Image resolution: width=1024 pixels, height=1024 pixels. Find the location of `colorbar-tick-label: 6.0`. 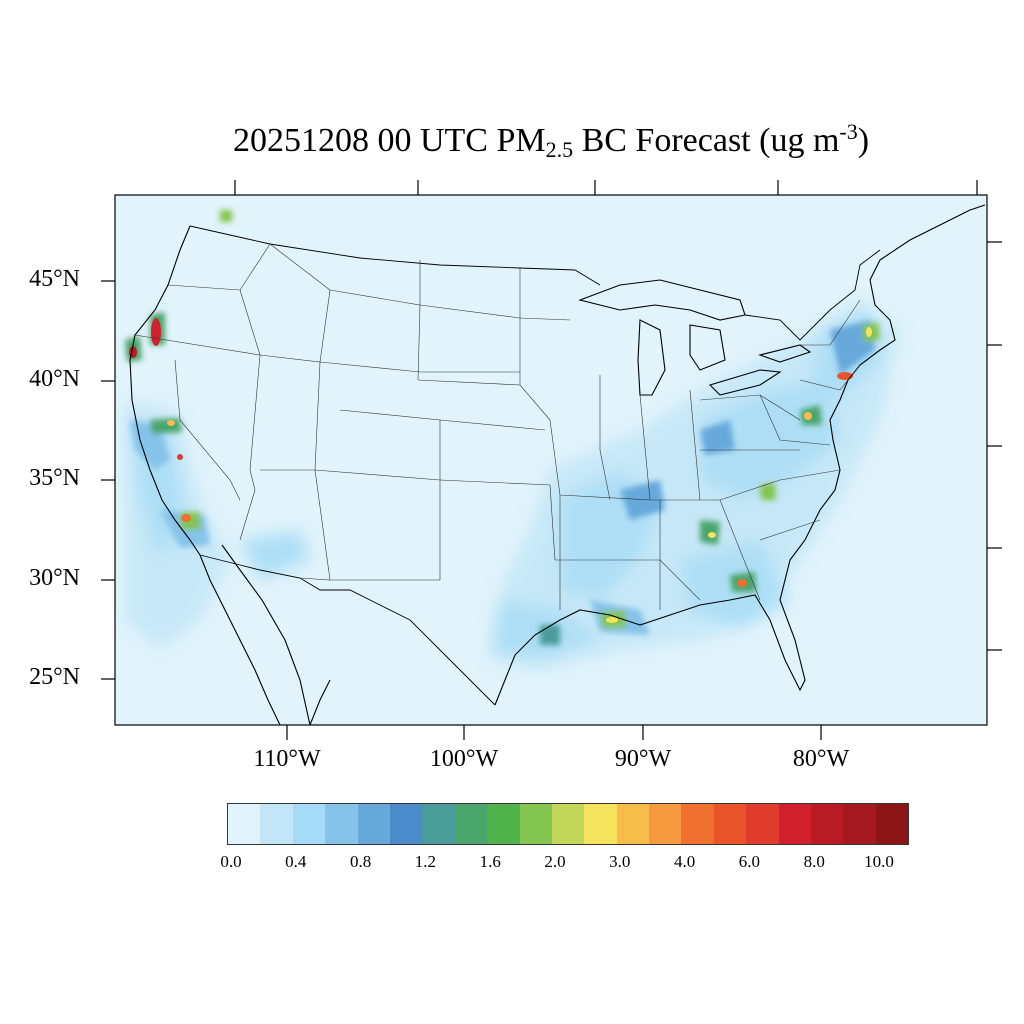

colorbar-tick-label: 6.0 is located at coordinates (749, 861).